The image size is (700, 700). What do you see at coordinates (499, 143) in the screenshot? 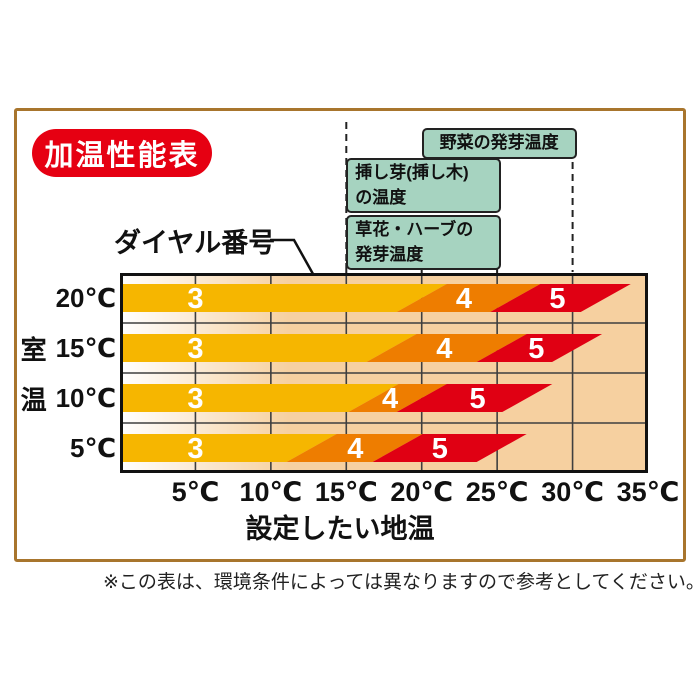
I see `note-box-vegetable-germination: 野菜の発芽温度` at bounding box center [499, 143].